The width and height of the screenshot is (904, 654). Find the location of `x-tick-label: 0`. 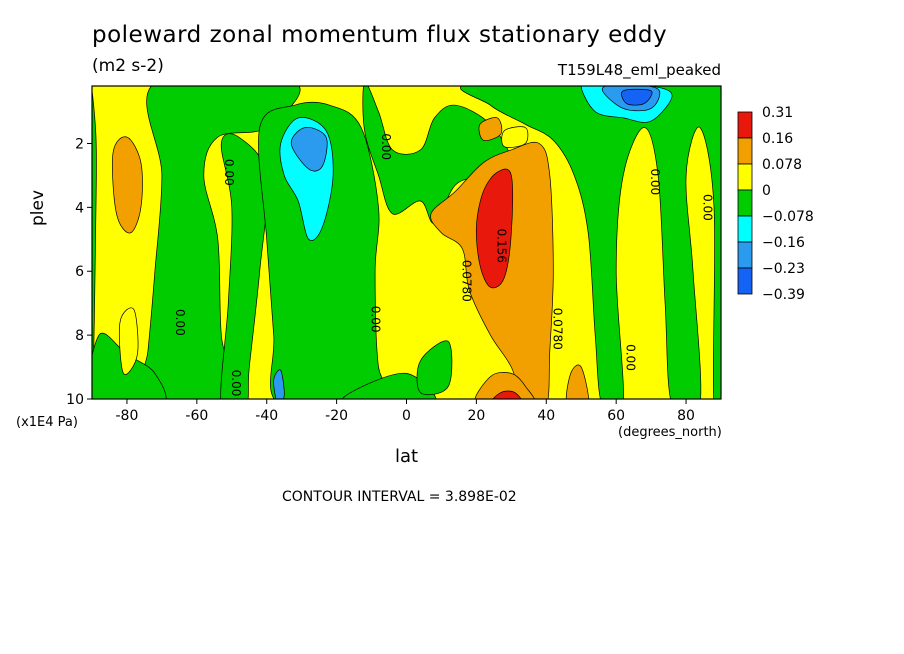

x-tick-label: 0 is located at coordinates (406, 416).